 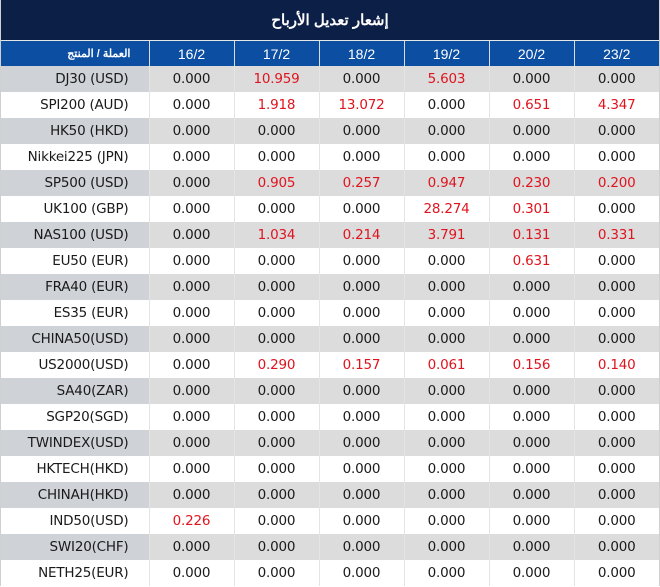 What do you see at coordinates (75, 417) in the screenshot?
I see `product-cell: SGP20(SGD)` at bounding box center [75, 417].